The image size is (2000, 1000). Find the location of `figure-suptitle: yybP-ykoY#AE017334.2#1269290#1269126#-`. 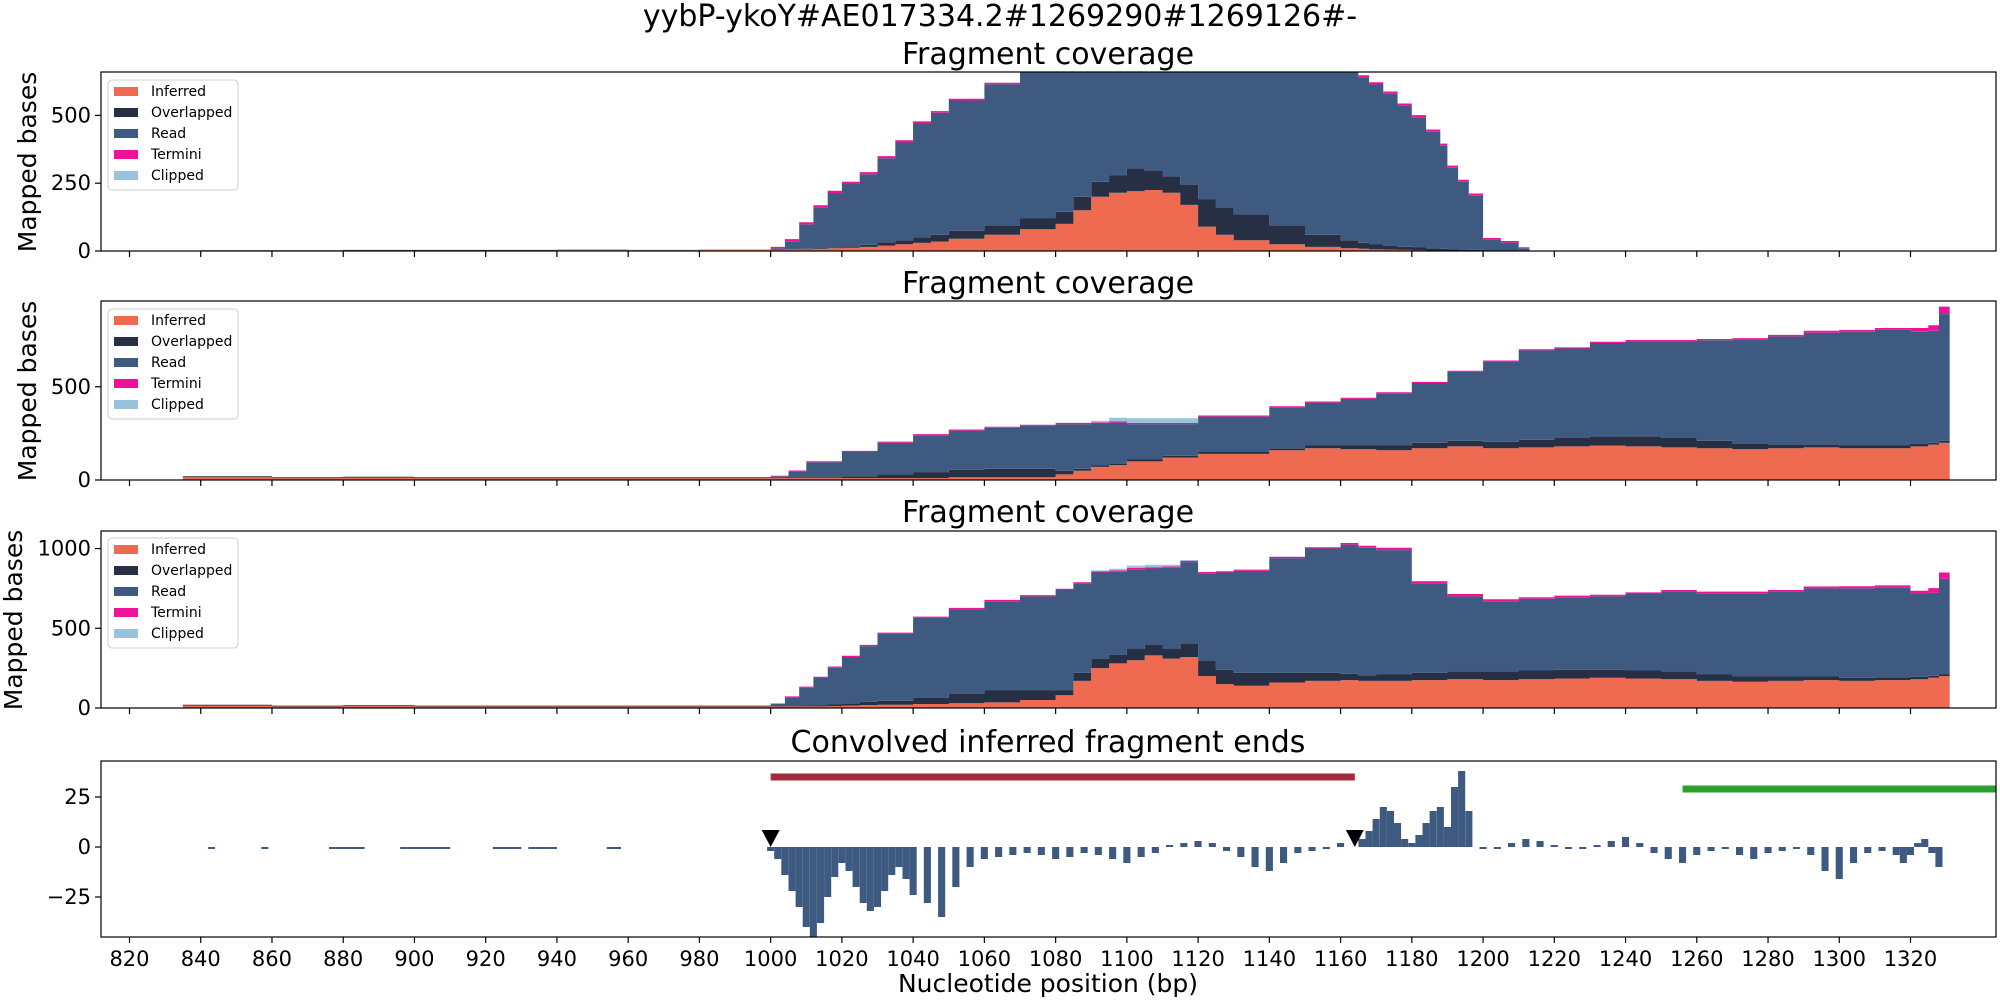

figure-suptitle: yybP-ykoY#AE017334.2#1269290#1269126#- is located at coordinates (1000, 17).